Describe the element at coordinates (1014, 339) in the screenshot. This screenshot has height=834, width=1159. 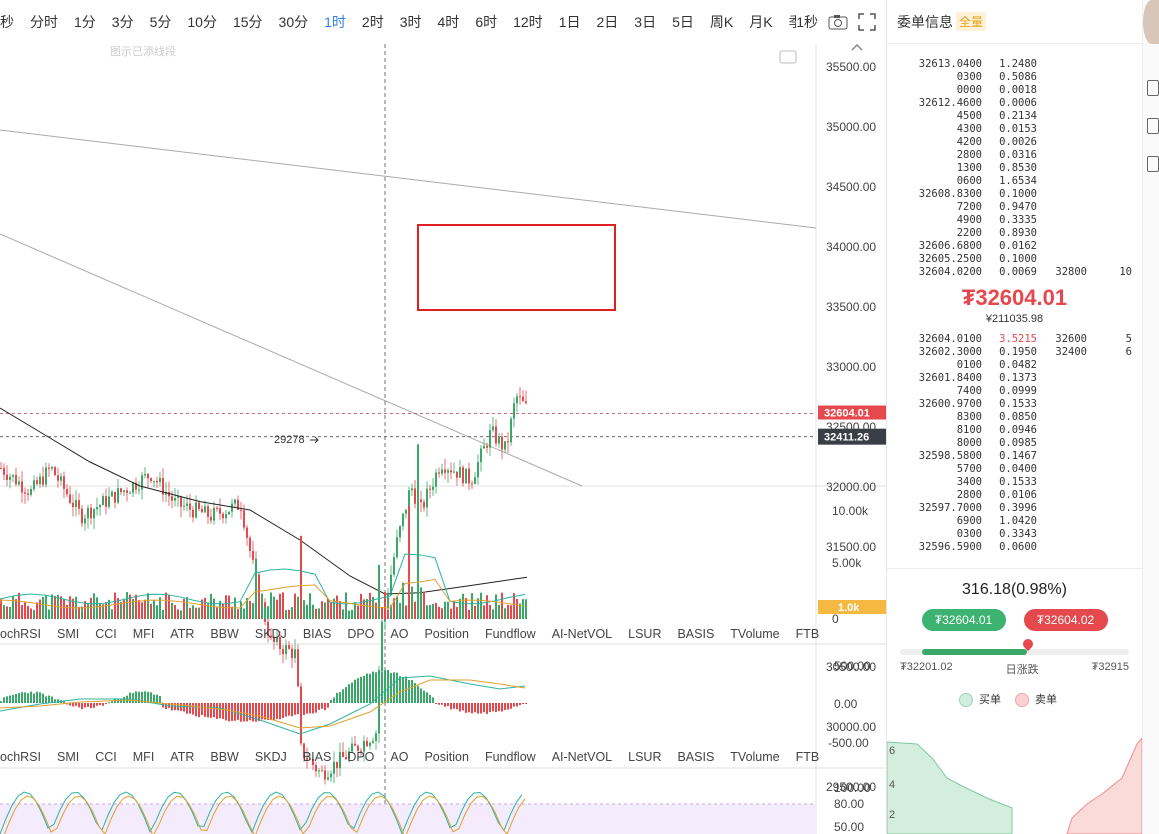
I see `order-row: 32604.0100 3.5215 32600 5` at that location.